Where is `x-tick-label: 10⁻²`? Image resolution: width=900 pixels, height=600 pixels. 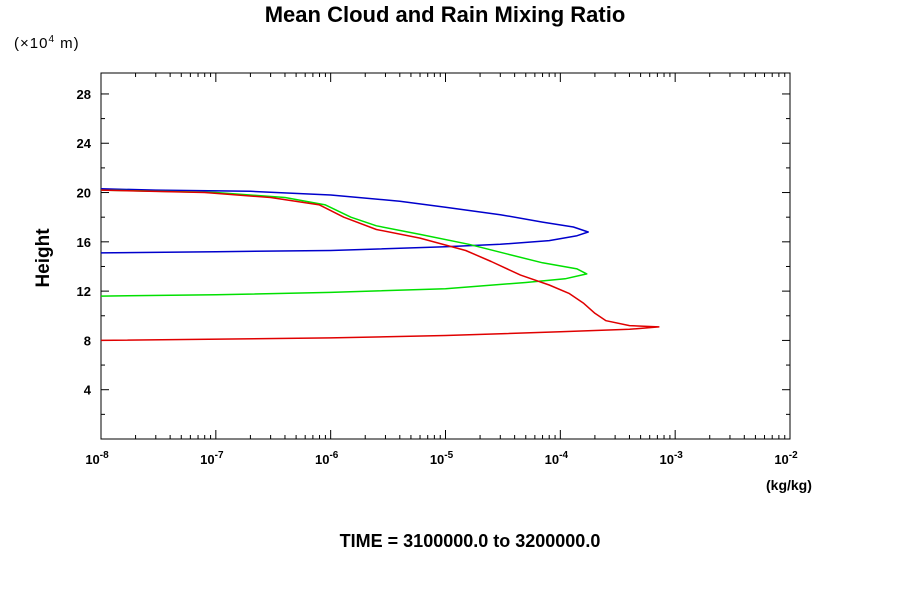 x-tick-label: 10⁻² is located at coordinates (786, 458).